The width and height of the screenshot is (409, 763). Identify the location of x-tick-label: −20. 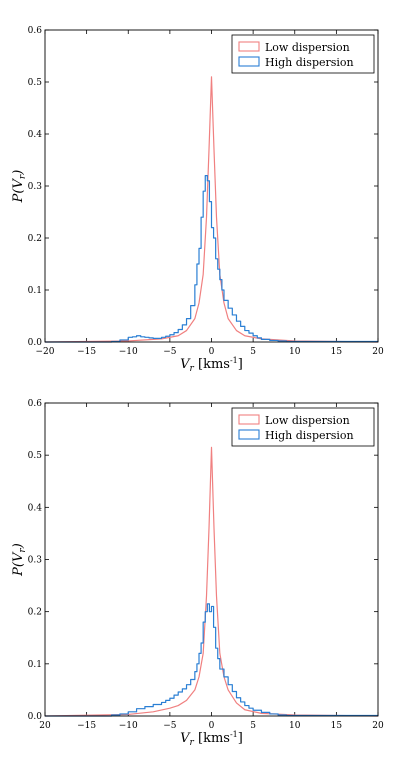
(45, 352).